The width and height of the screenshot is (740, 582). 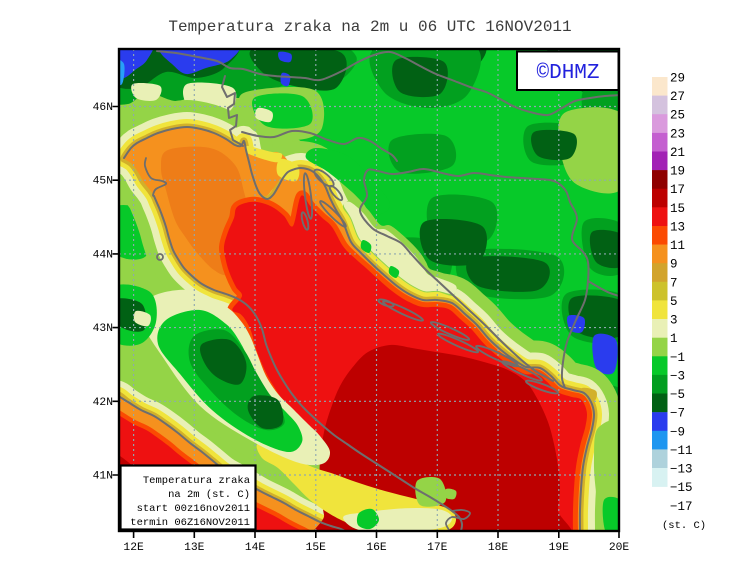 I want to click on svg-text: termin 06Z16NOV2011, so click(x=190, y=523).